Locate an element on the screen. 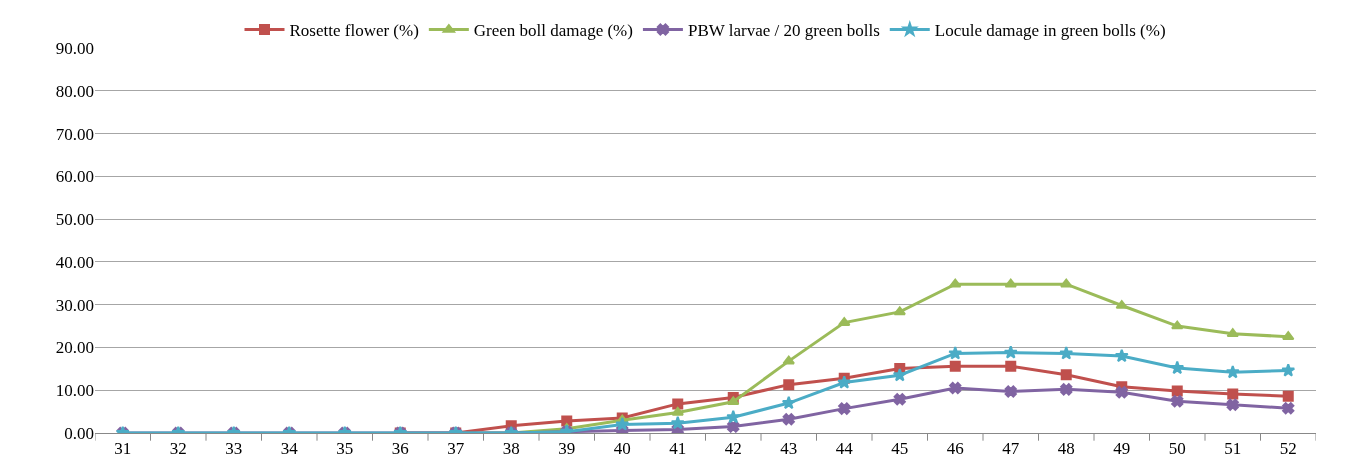 The image size is (1361, 470). legend-label: Locule damage in green bolls (%) is located at coordinates (1050, 31).